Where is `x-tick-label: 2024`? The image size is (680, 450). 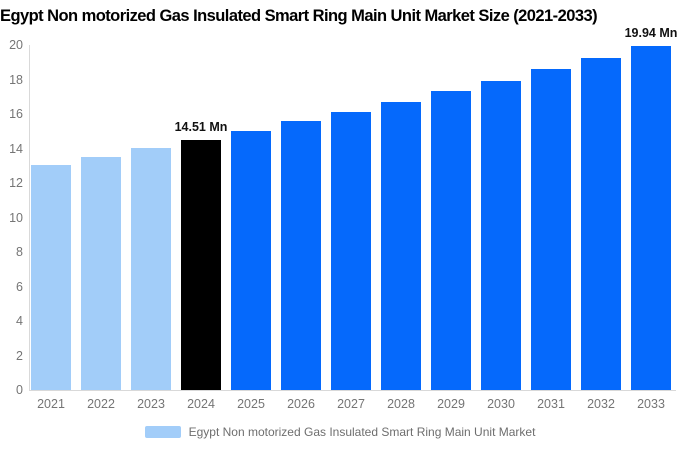 x-tick-label: 2024 is located at coordinates (201, 404).